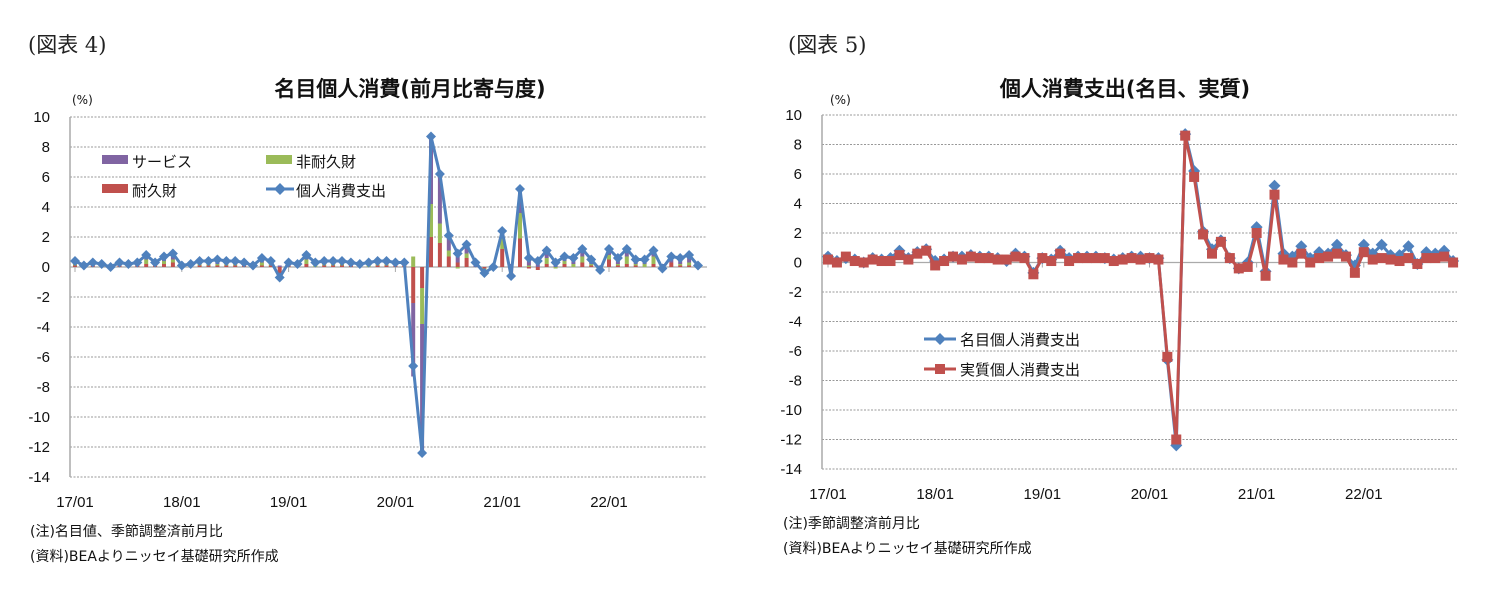 Image resolution: width=1491 pixels, height=594 pixels. Describe the element at coordinates (39, 477) in the screenshot. I see `y-tick-label: -14` at that location.